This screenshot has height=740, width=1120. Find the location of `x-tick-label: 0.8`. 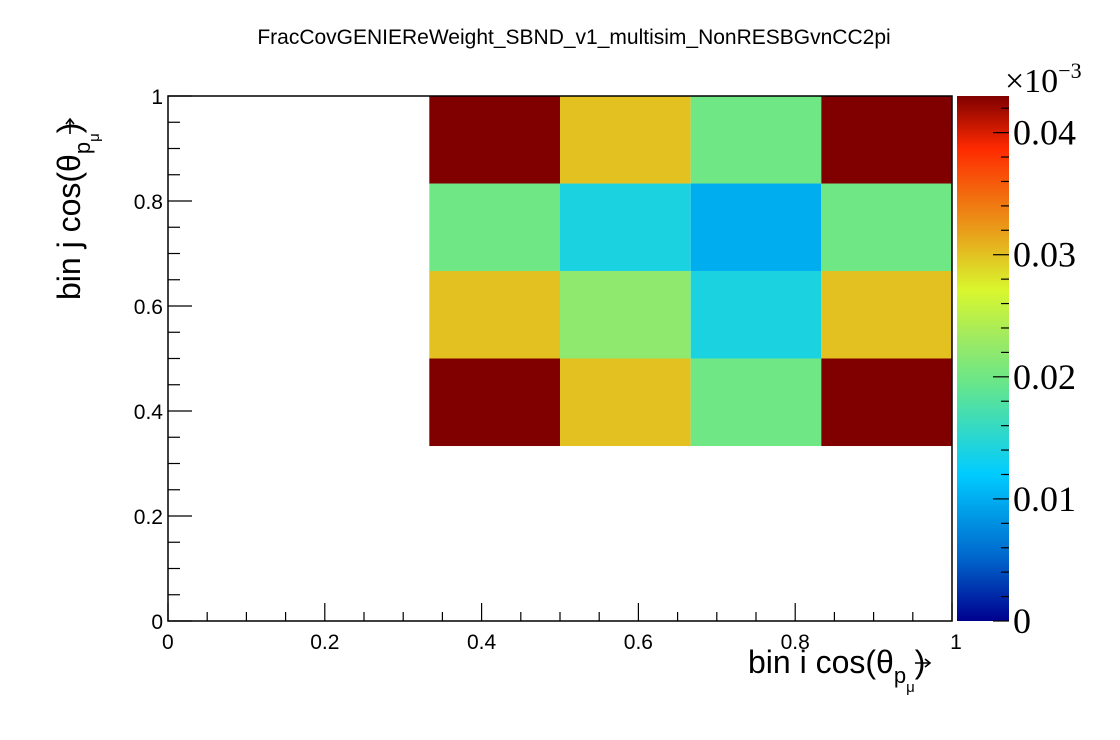

x-tick-label: 0.8 is located at coordinates (795, 642).